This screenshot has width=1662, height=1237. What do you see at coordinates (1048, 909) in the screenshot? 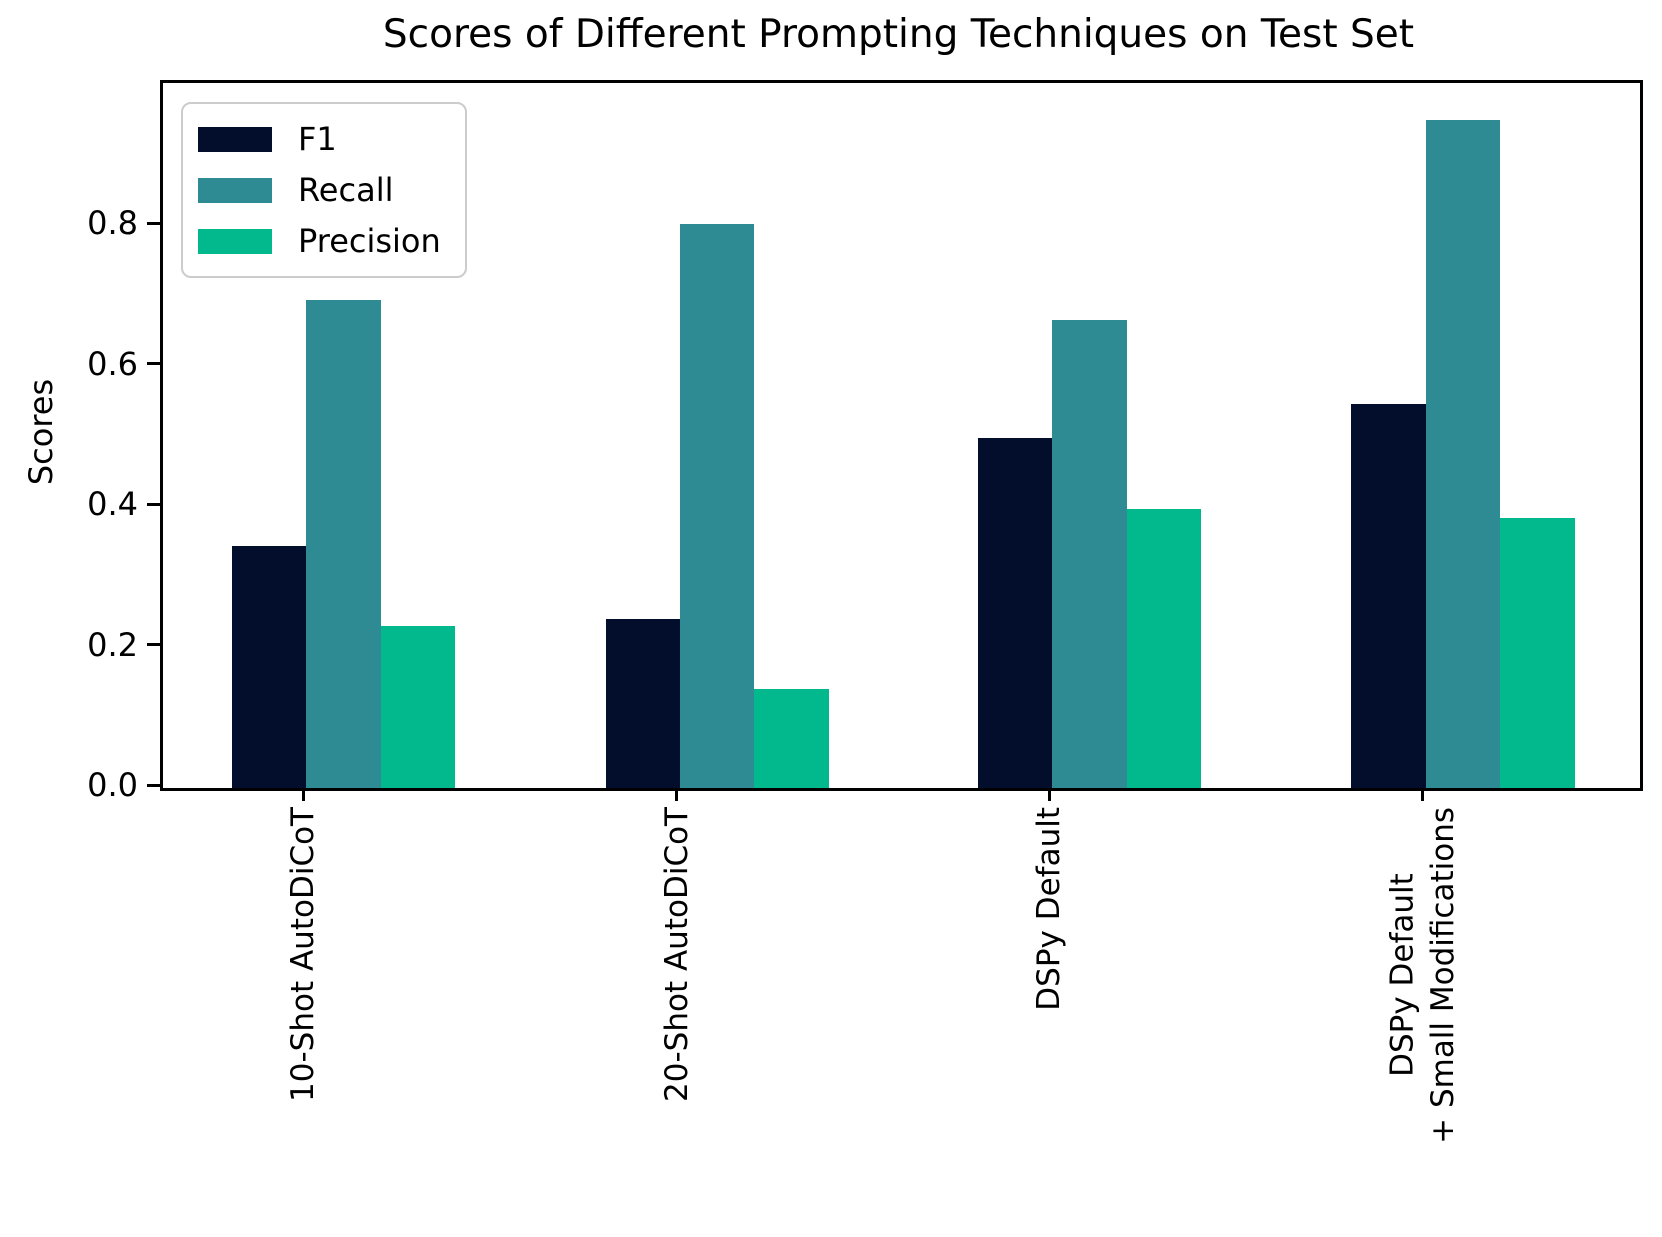
I see `x-tick-label: DSPy Default` at bounding box center [1048, 909].